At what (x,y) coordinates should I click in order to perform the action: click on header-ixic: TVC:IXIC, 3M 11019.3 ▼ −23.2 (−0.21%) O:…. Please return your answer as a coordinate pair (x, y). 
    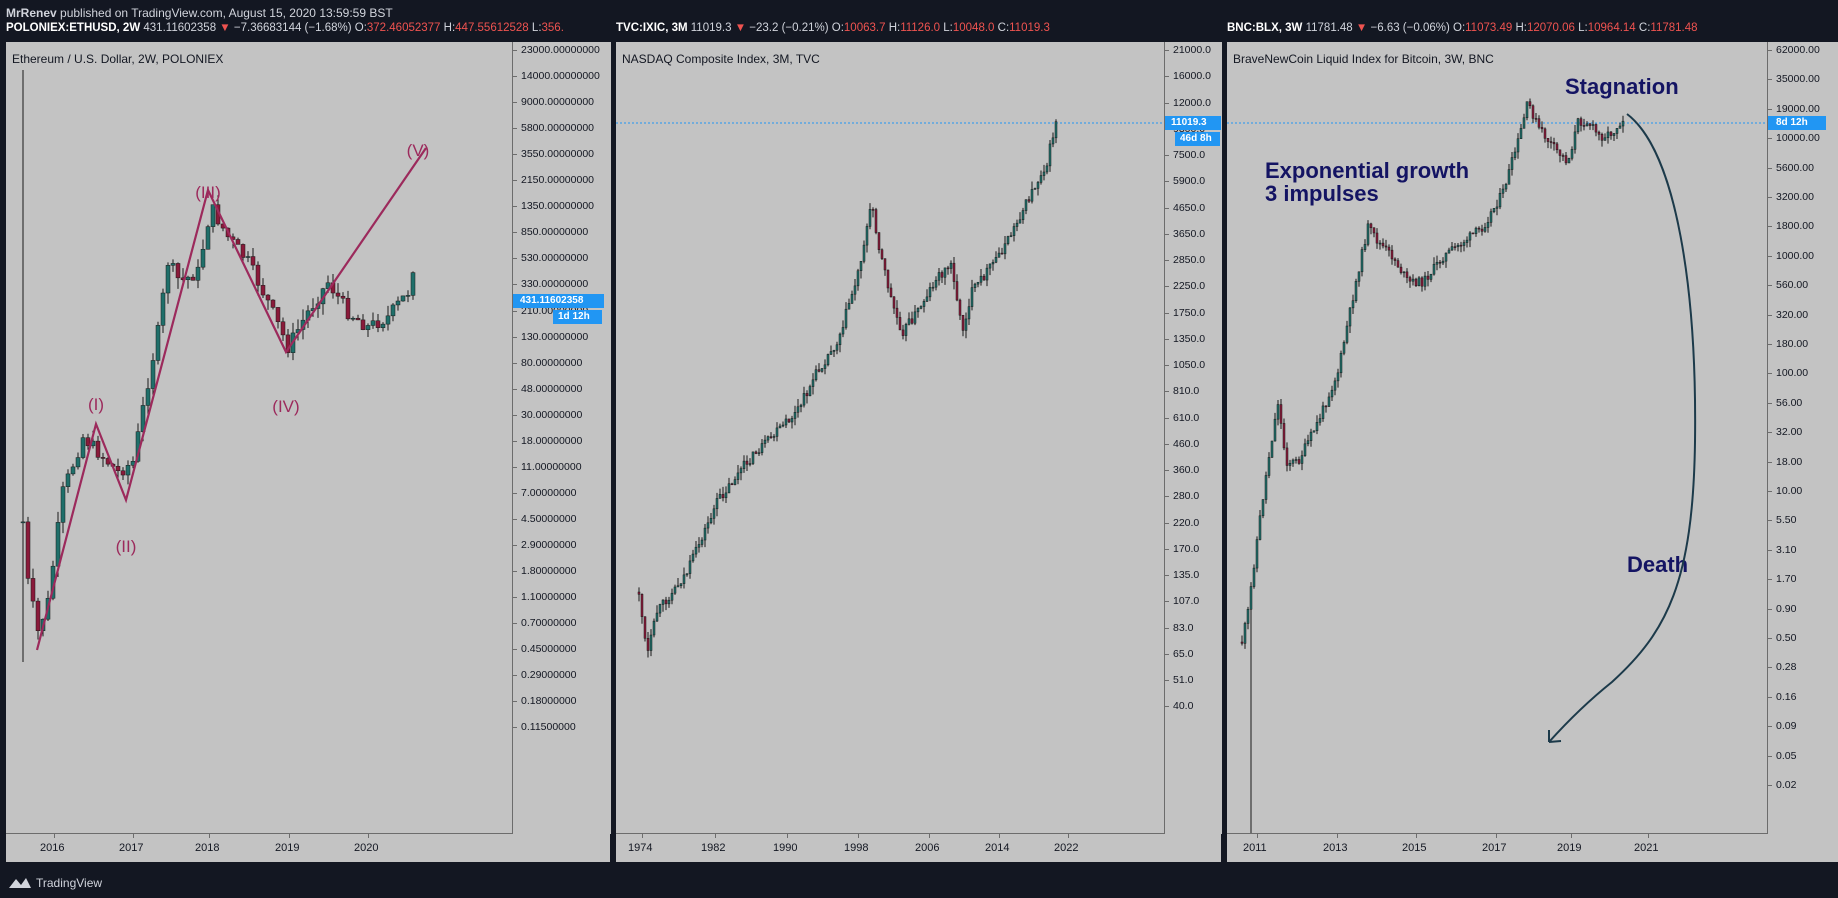
    Looking at the image, I should click on (833, 28).